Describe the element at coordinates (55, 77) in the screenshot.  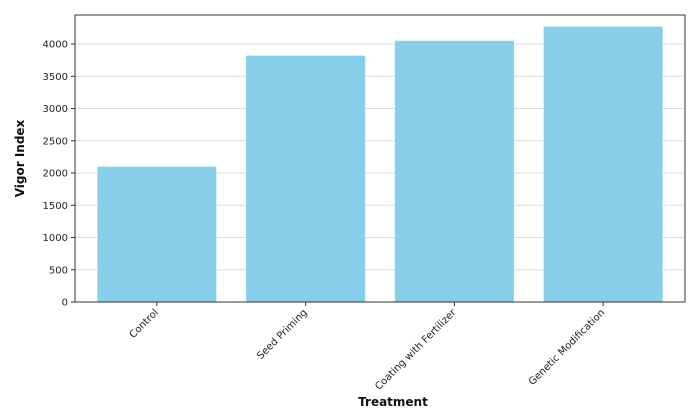
I see `y-tick-label: 3500` at that location.